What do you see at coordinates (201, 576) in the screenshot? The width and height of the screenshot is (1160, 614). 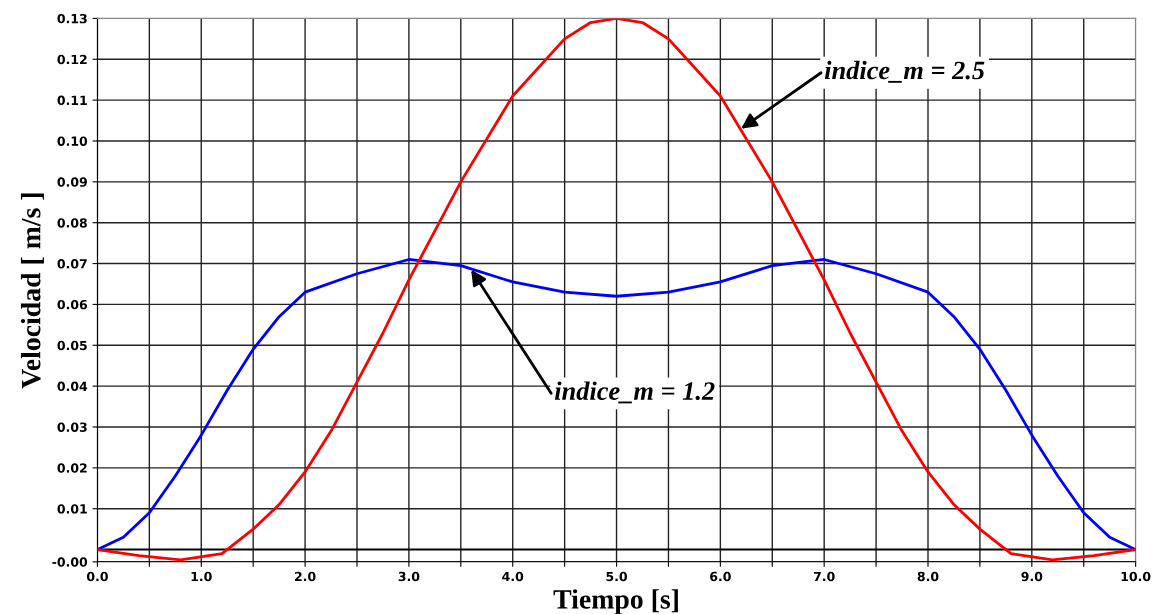 I see `x-tick-label: 1.0` at bounding box center [201, 576].